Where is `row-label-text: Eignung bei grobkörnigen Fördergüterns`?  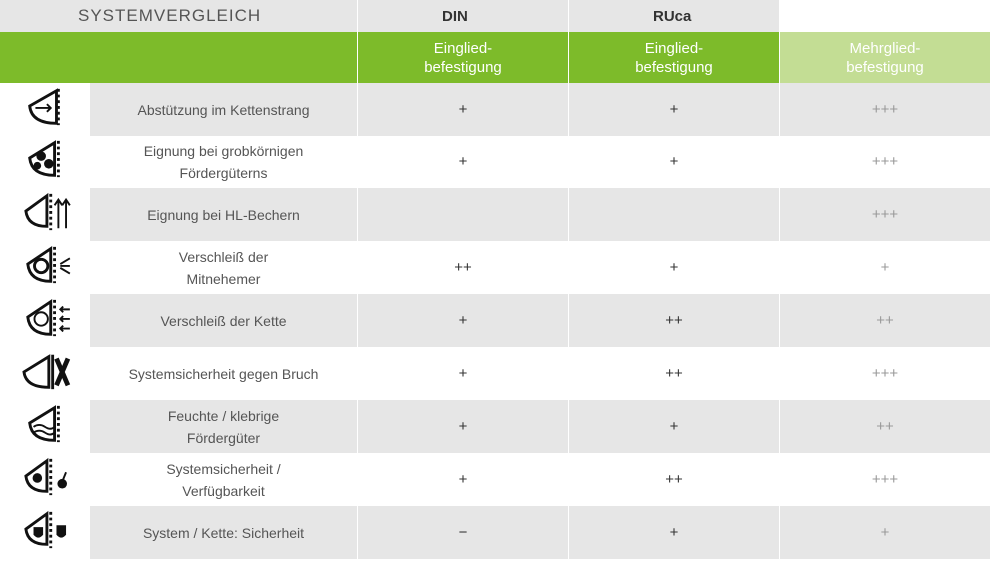
row-label-text: Eignung bei grobkörnigen Fördergüterns is located at coordinates (223, 162).